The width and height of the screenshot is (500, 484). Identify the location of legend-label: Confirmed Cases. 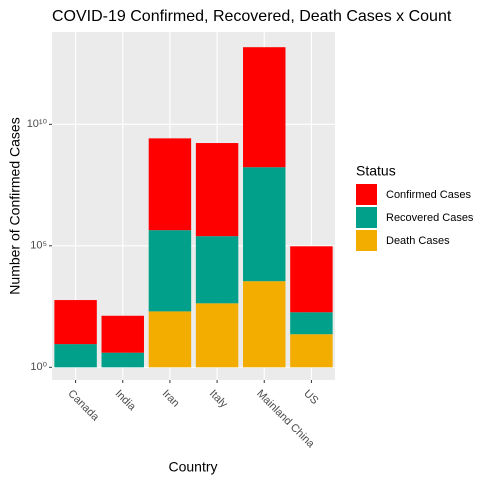
(428, 195).